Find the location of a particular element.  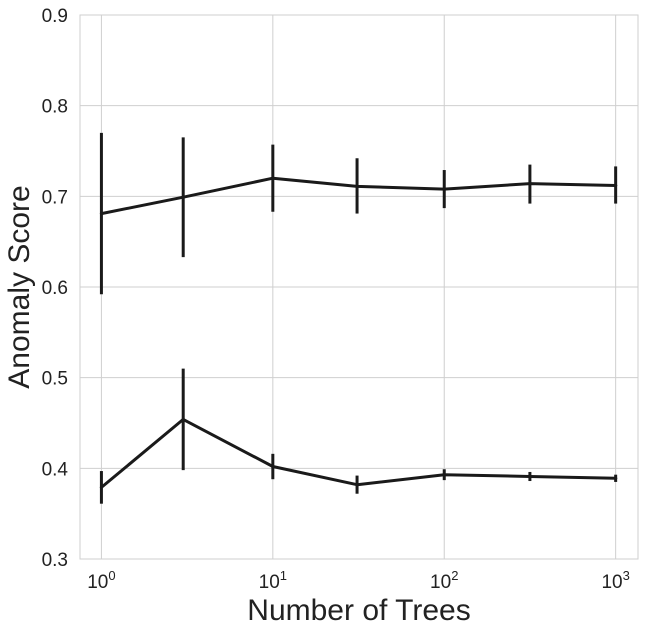

x-tick-label: 10¹ is located at coordinates (273, 580).